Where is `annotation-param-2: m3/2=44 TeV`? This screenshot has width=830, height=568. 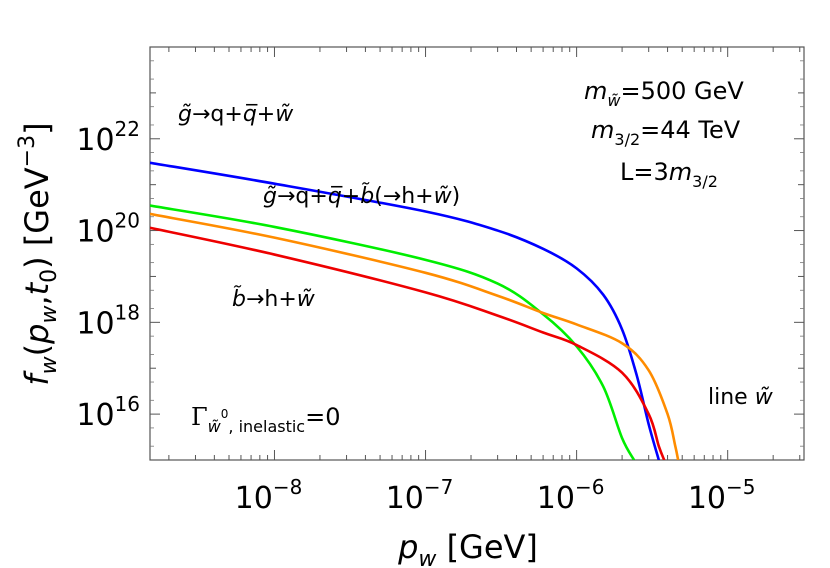
annotation-param-2: m3/2=44 TeV is located at coordinates (666, 132).